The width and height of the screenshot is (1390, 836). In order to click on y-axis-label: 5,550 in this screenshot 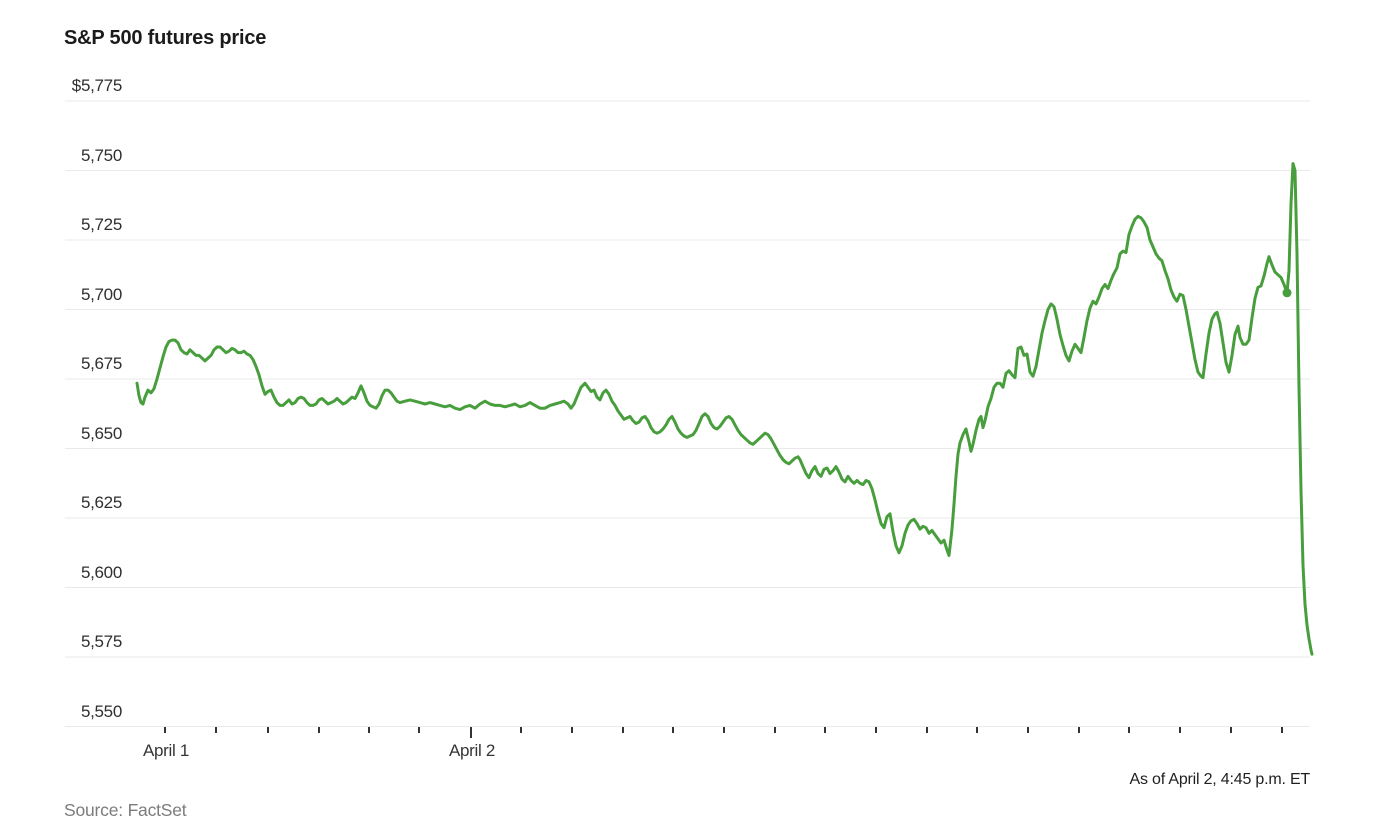, I will do `click(101, 711)`.